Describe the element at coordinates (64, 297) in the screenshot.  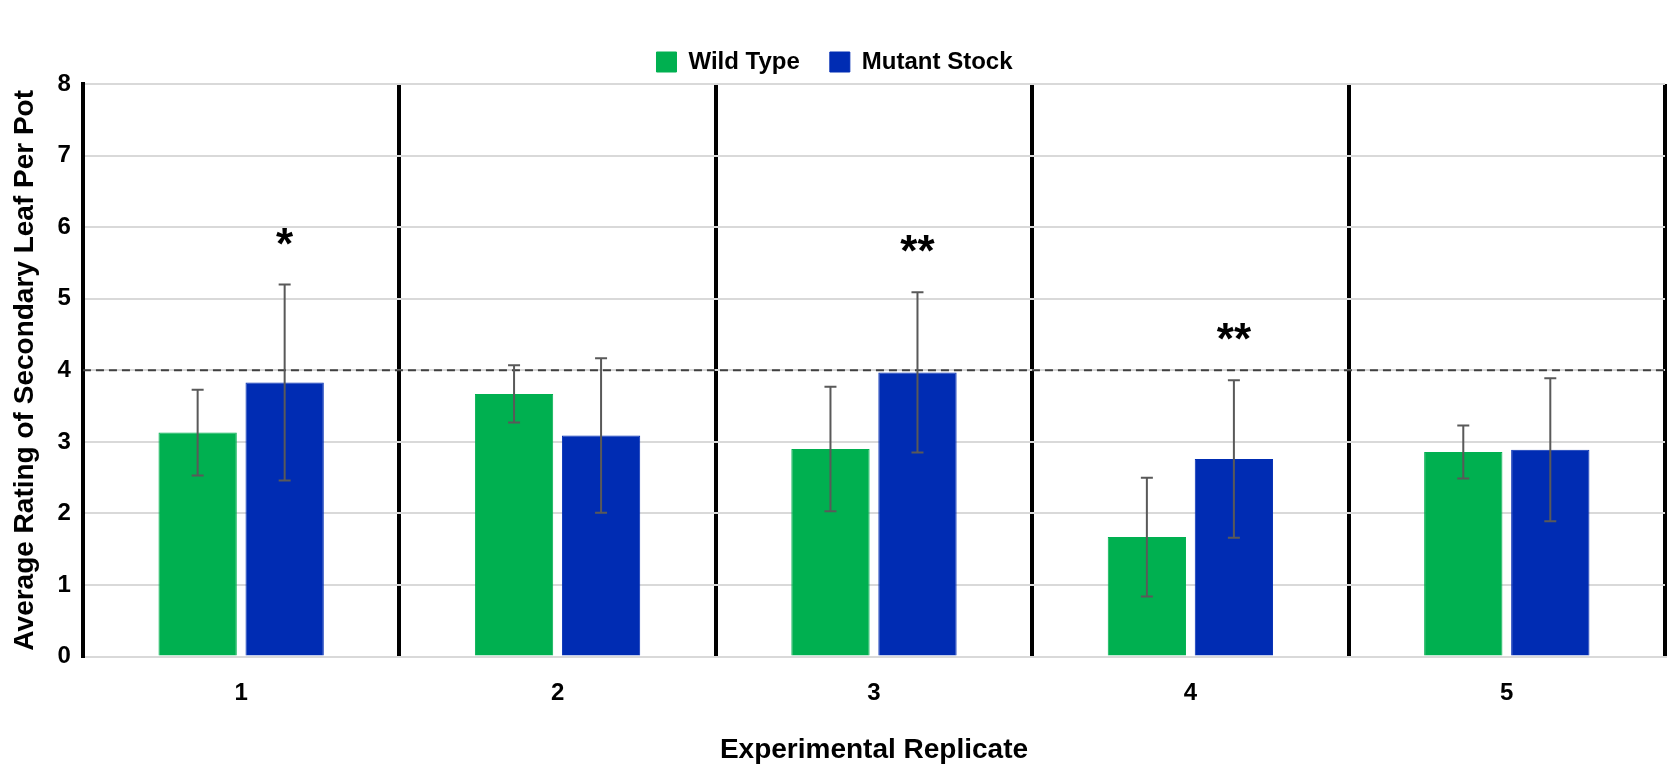
I see `y-tick-label: 5` at that location.